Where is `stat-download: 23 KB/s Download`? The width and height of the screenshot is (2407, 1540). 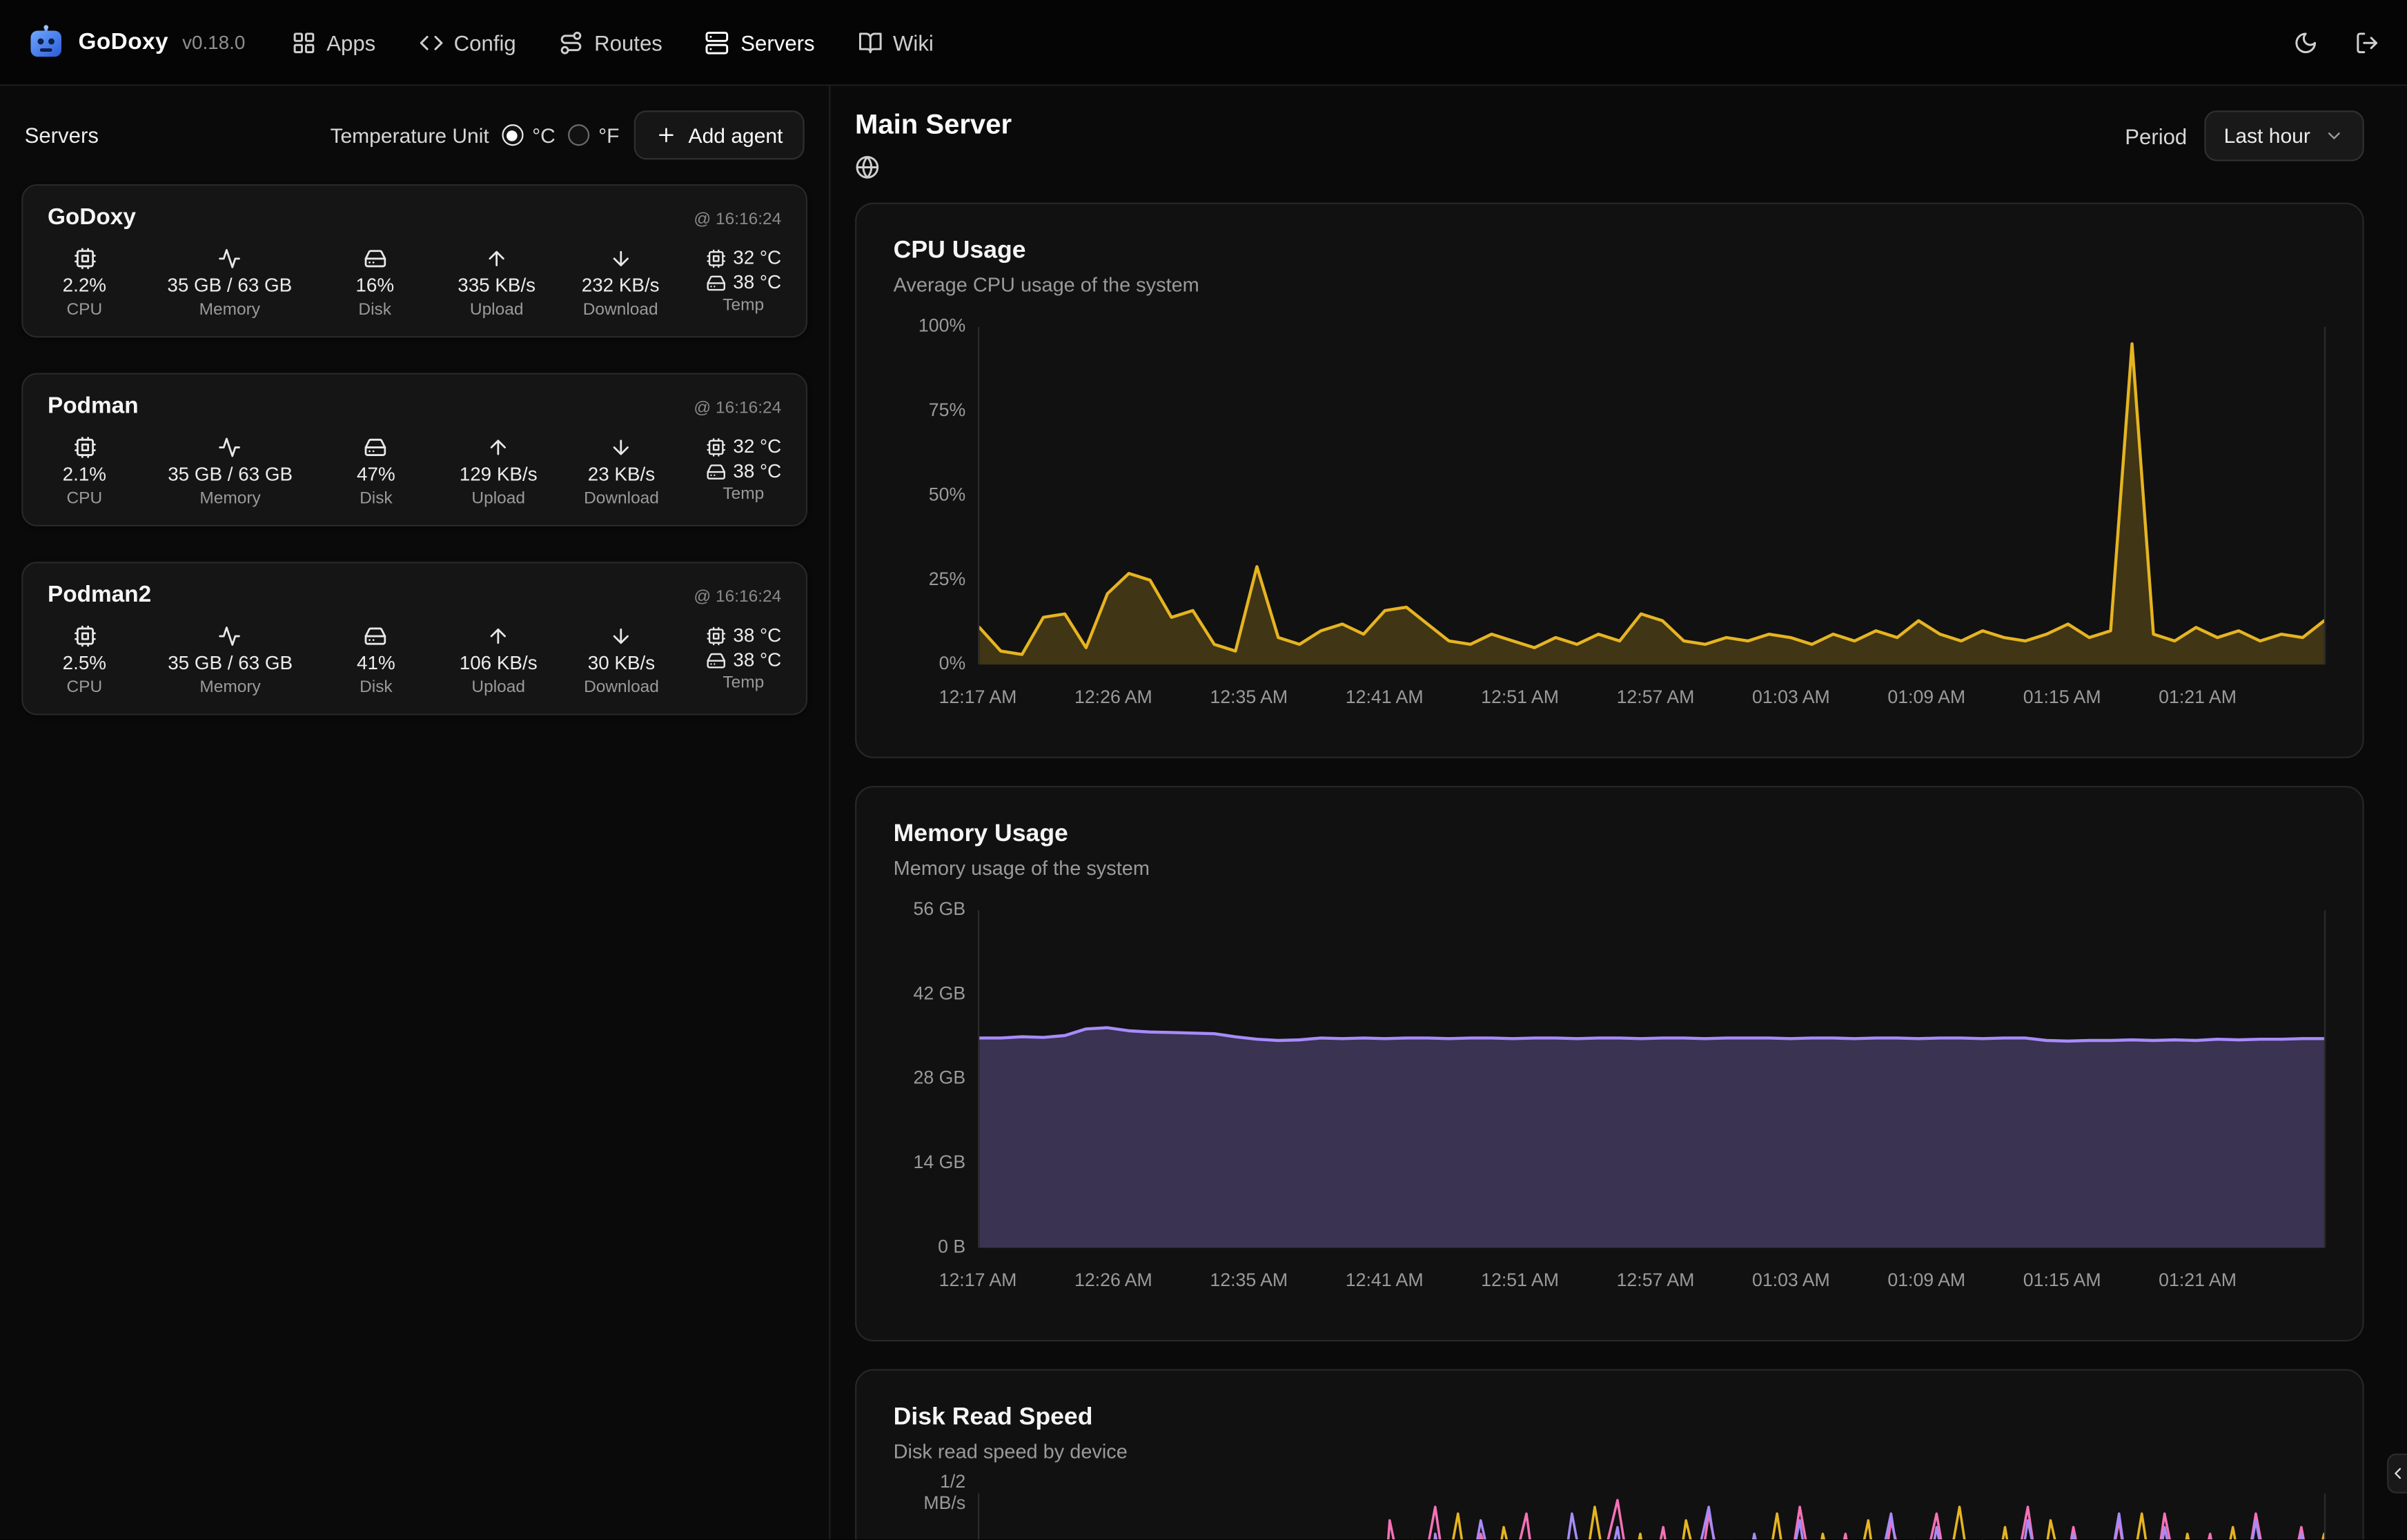 stat-download: 23 KB/s Download is located at coordinates (621, 473).